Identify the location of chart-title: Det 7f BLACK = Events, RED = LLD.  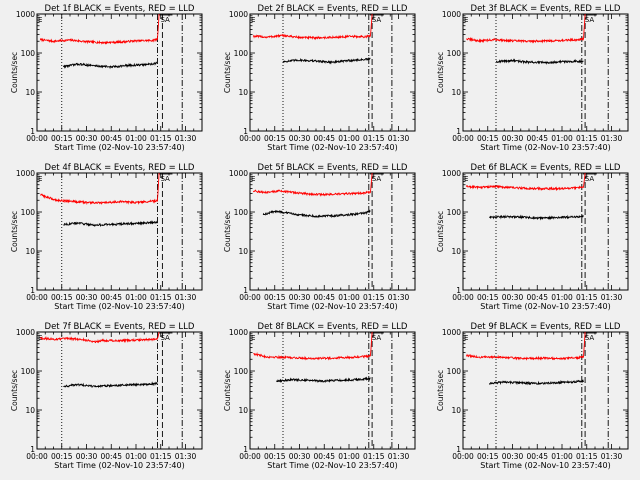
(120, 327).